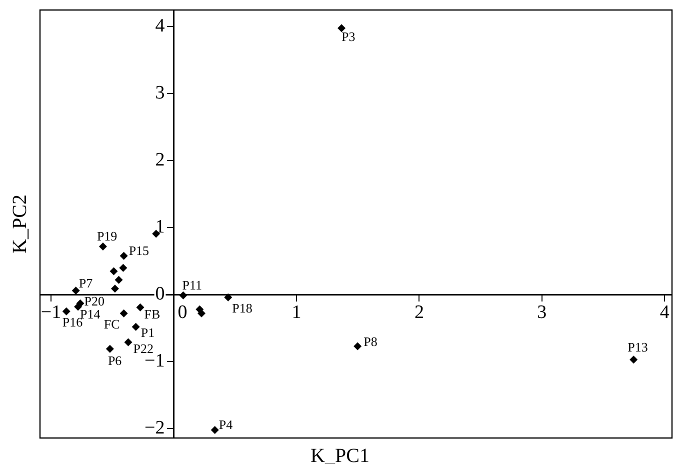 Image resolution: width=682 pixels, height=464 pixels. Describe the element at coordinates (371, 342) in the screenshot. I see `annotation: P8` at that location.